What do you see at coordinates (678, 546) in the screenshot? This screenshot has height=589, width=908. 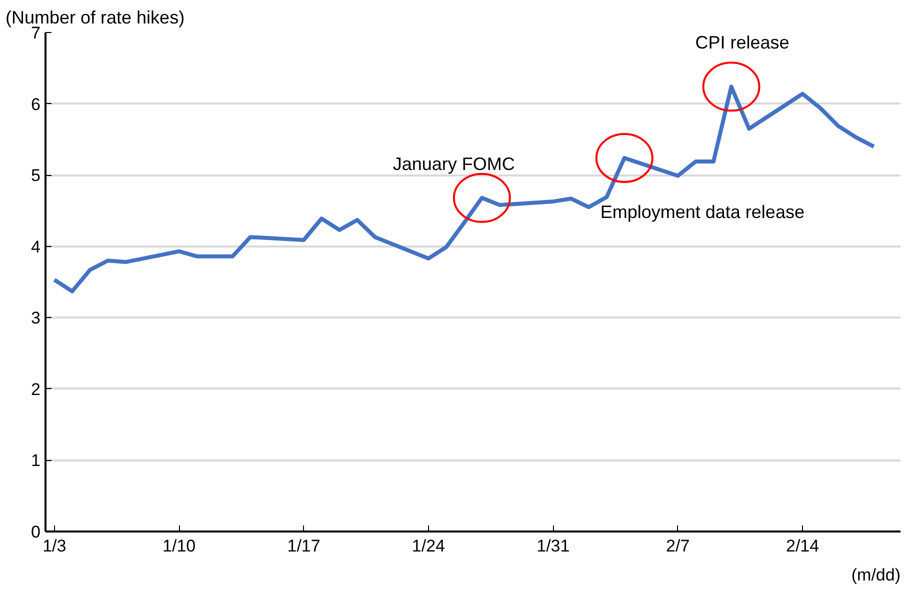 I see `x-tick-label: 2/7` at bounding box center [678, 546].